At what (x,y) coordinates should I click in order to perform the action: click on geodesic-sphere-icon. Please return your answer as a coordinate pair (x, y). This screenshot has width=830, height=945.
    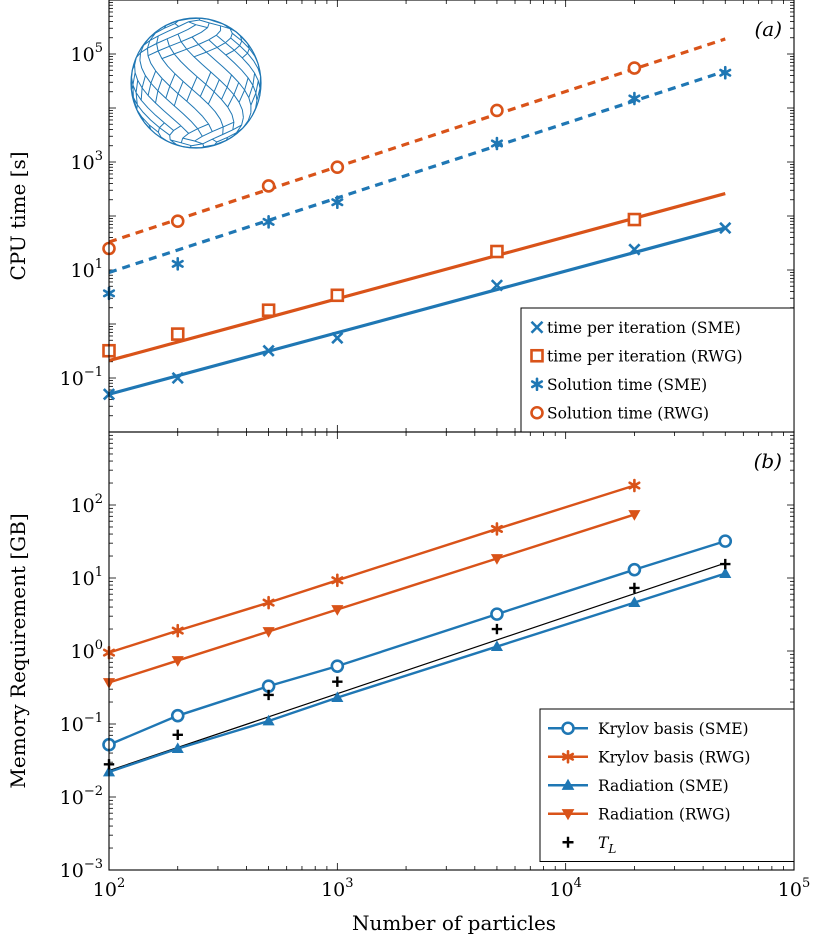
    Looking at the image, I should click on (196, 83).